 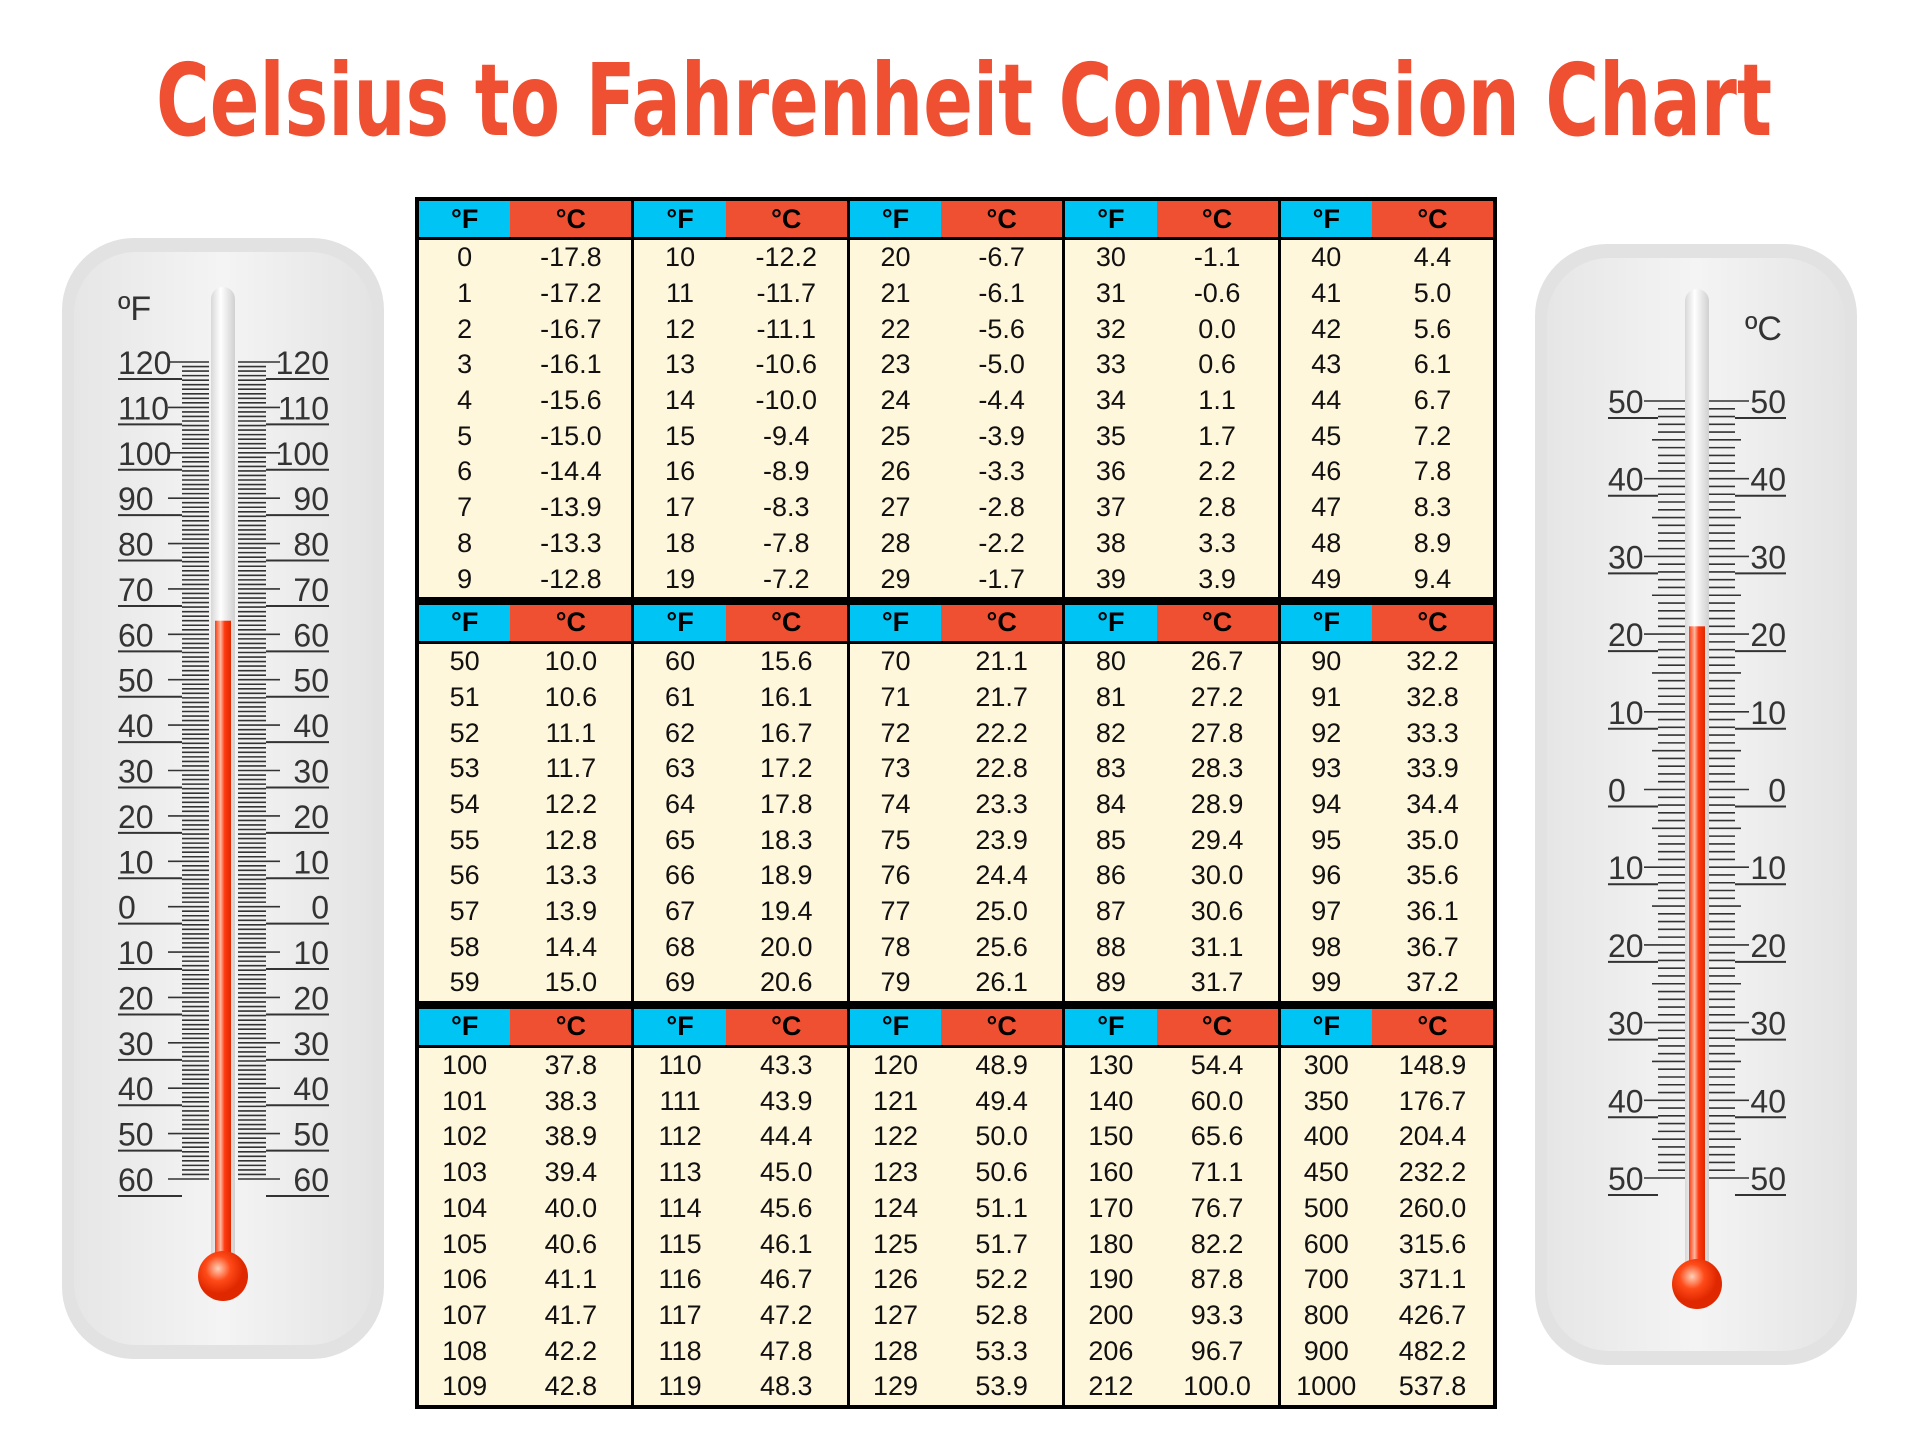 I want to click on celsius-cell: 25.6, so click(x=1001, y=946).